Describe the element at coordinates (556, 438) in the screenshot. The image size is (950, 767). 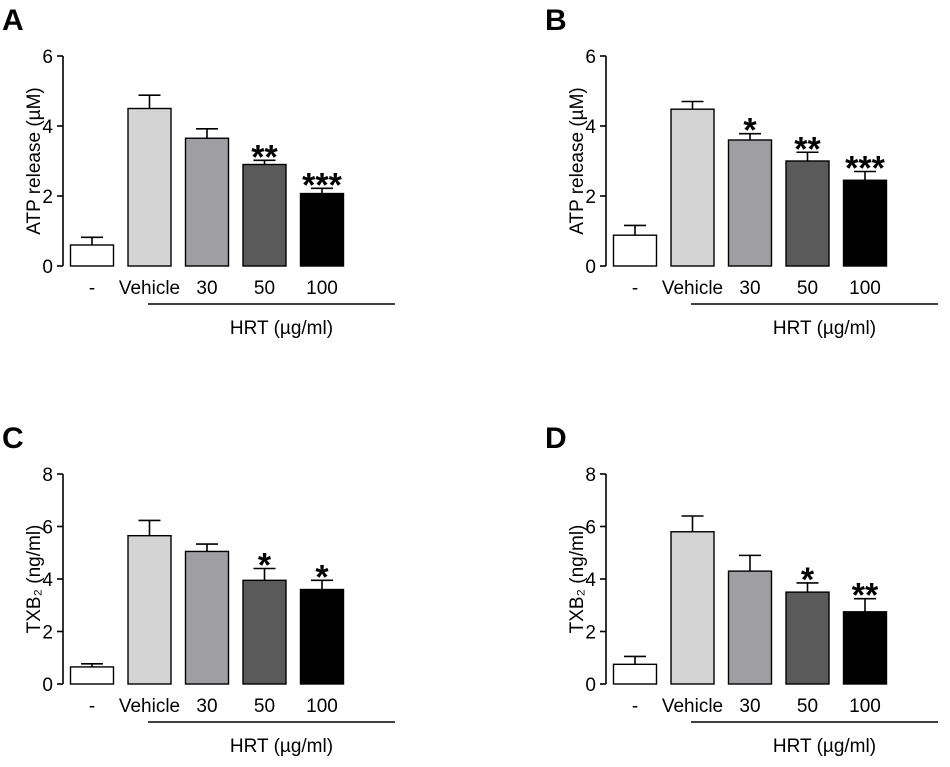
I see `panel-label: D` at that location.